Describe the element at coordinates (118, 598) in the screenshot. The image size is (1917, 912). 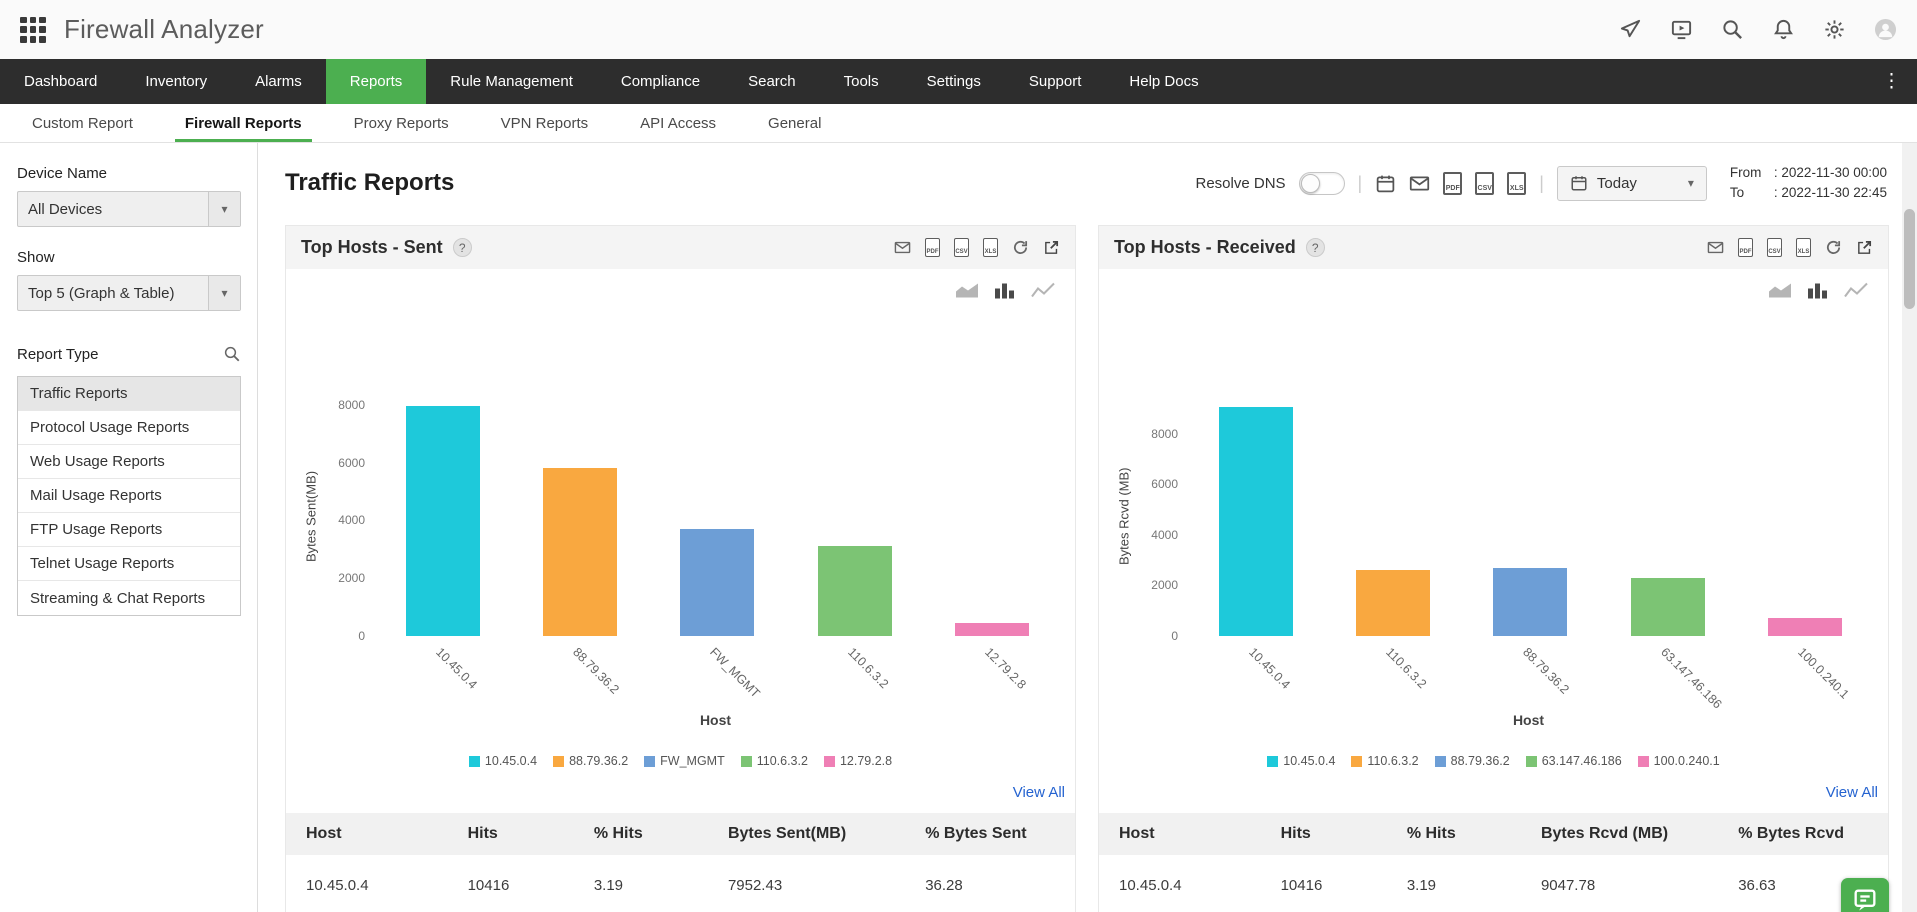
I see `report-type-streaming-chat-reports: Streaming & Chat Reports` at that location.